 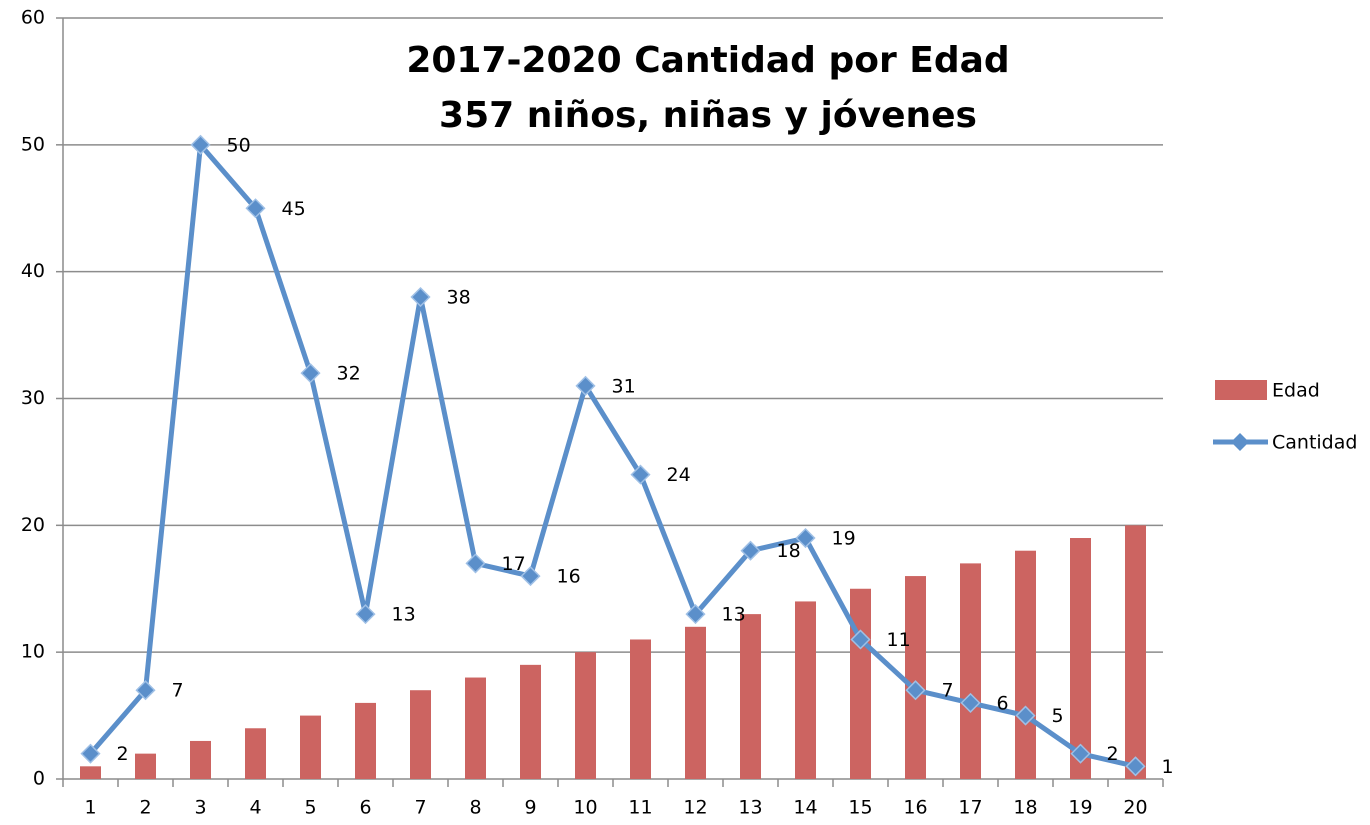 What do you see at coordinates (860, 808) in the screenshot?
I see `x-tick-label: 15` at bounding box center [860, 808].